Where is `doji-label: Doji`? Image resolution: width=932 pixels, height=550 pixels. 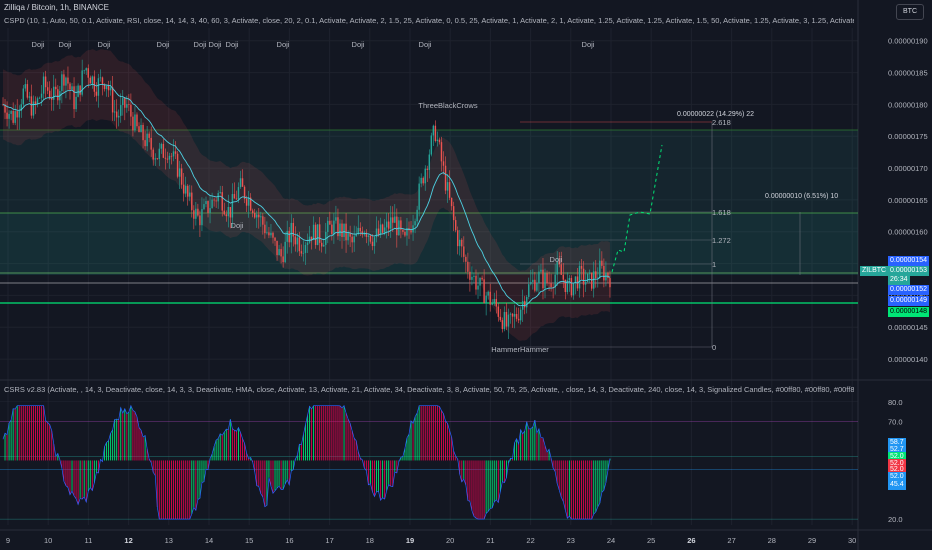
doji-label: Doji is located at coordinates (65, 44).